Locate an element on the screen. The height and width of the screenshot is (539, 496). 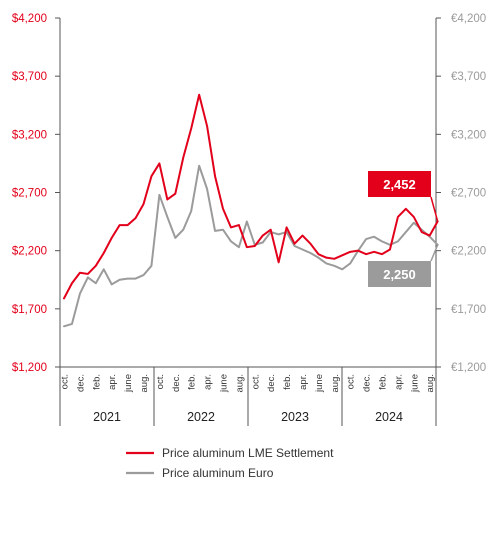
y-right-tick-label: €3,700 is located at coordinates (468, 77).